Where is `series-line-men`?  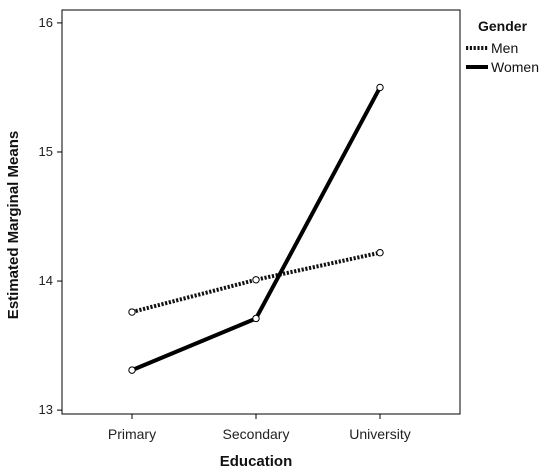 series-line-men is located at coordinates (256, 282).